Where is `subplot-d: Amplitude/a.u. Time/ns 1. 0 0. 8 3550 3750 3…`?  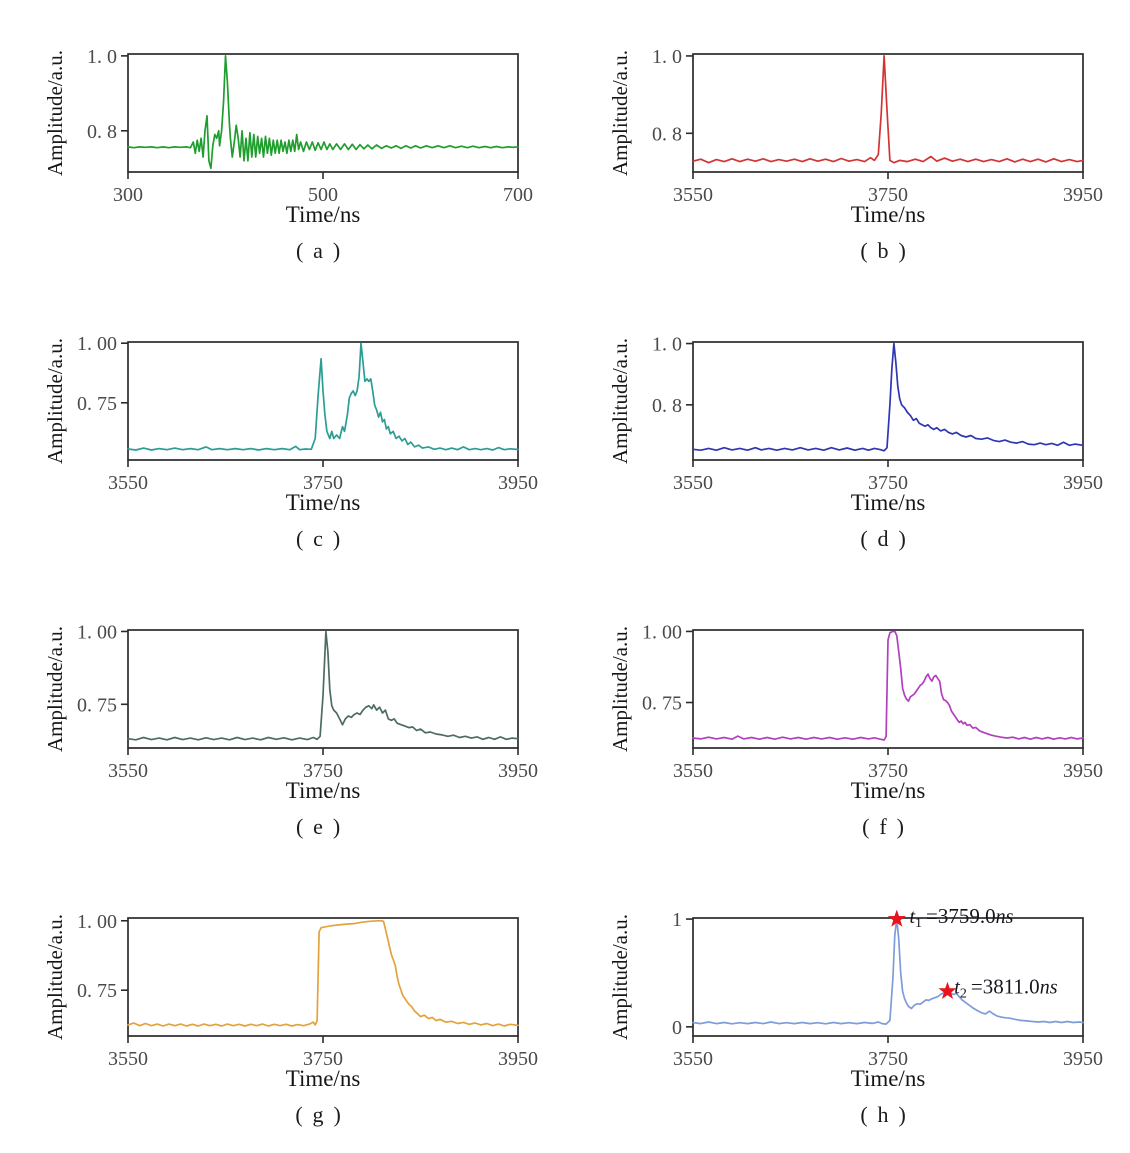 subplot-d: Amplitude/a.u. Time/ns 1. 0 0. 8 3550 3750 3… is located at coordinates (854, 432).